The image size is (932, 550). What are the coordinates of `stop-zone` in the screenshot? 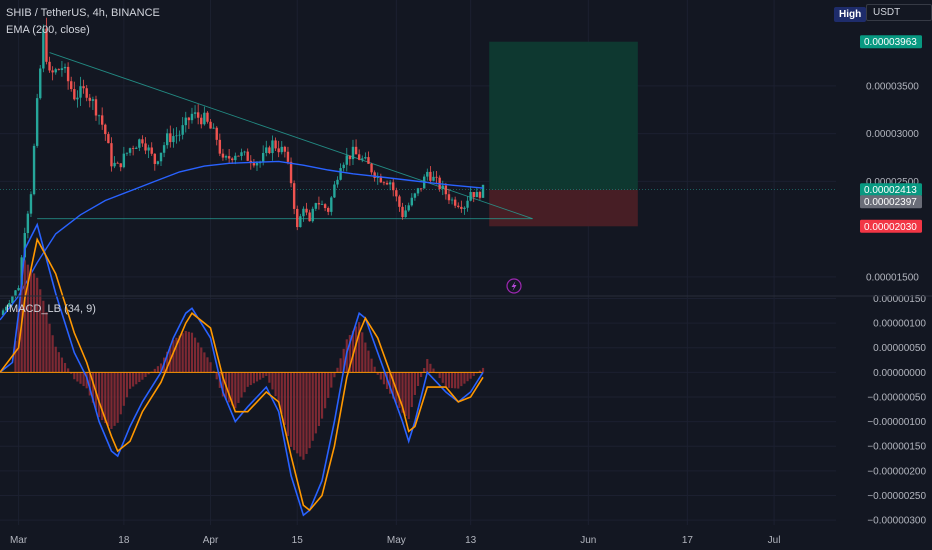 It's located at (563, 208).